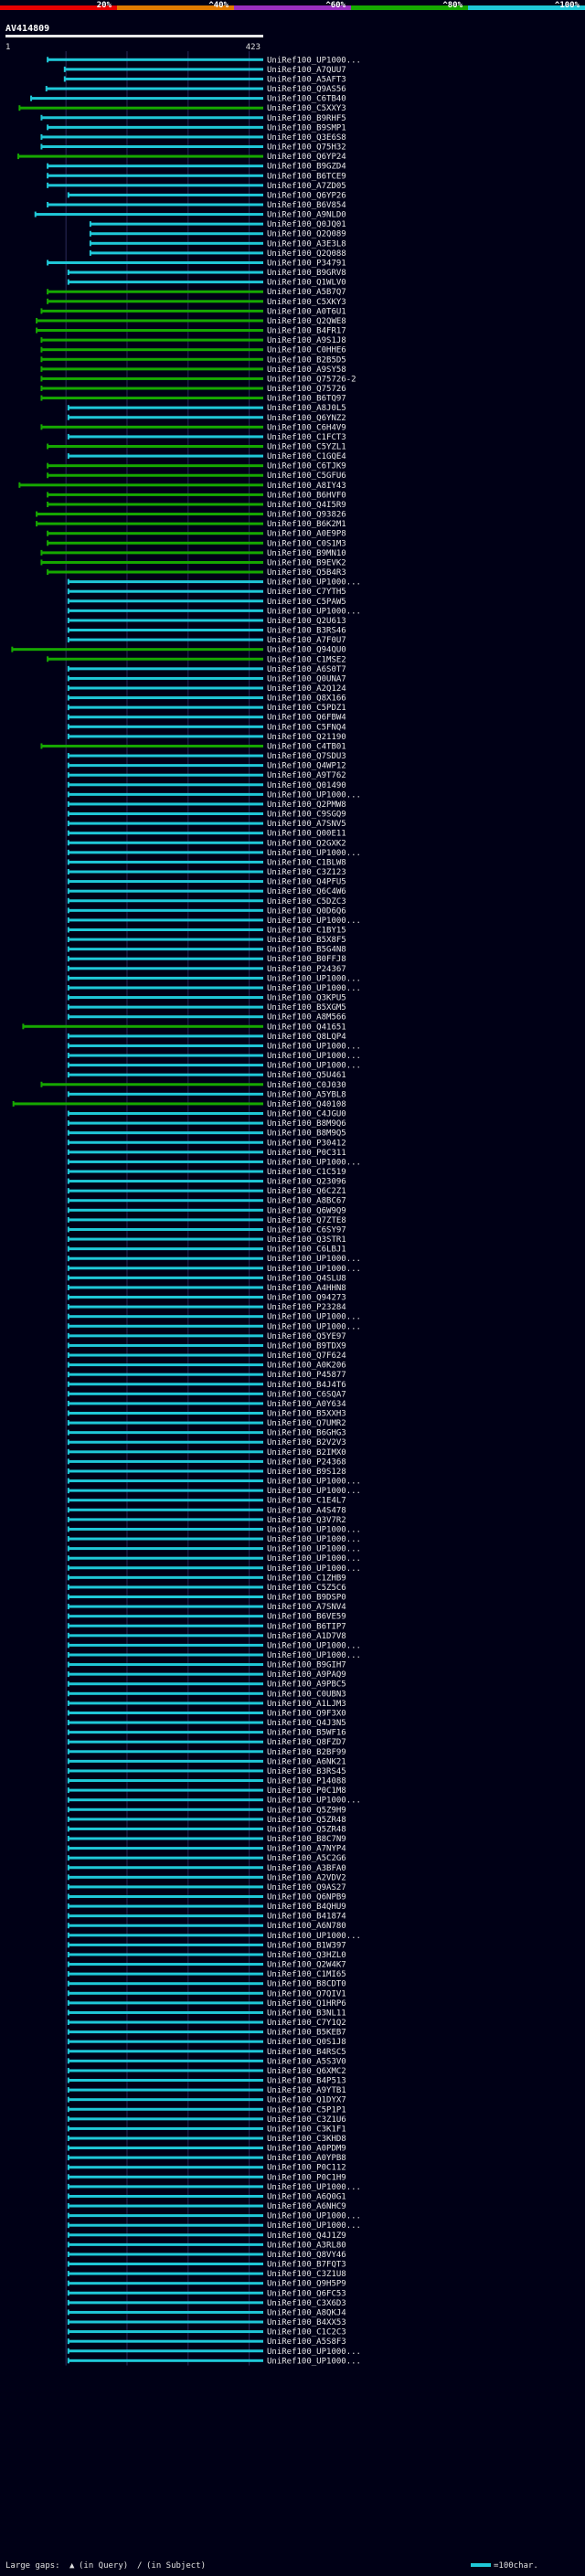 The height and width of the screenshot is (2576, 585). I want to click on hit-label: UniRef100_Q6NPB9, so click(307, 1897).